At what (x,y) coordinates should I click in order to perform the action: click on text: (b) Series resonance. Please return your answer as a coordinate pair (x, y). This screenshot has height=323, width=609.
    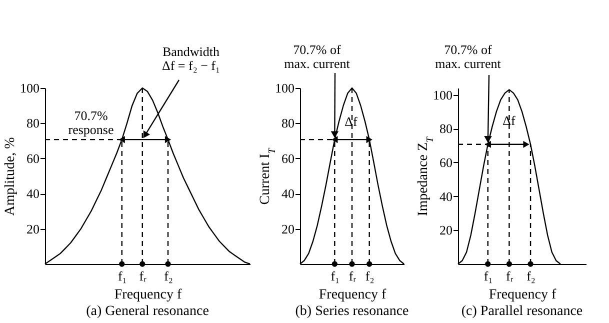
    Looking at the image, I should click on (352, 311).